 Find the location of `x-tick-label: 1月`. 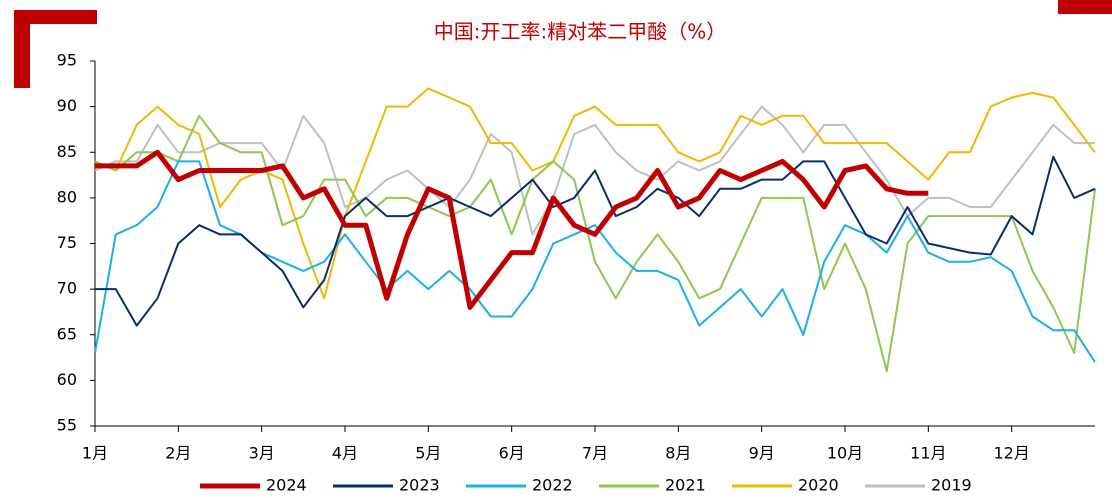

x-tick-label: 1月 is located at coordinates (95, 453).